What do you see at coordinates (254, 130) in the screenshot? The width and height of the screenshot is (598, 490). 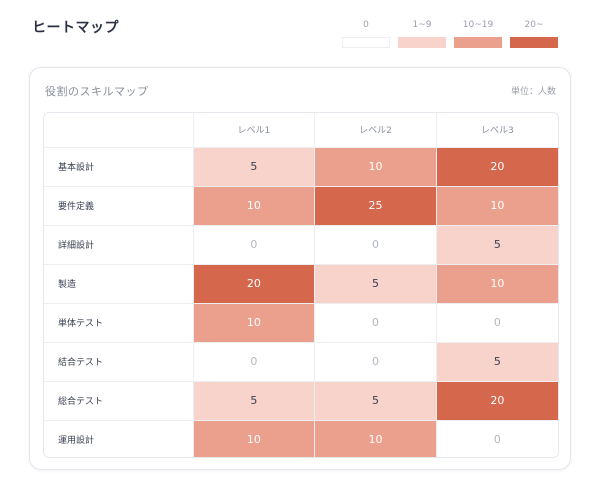 I see `column-header-level1: レベル1` at bounding box center [254, 130].